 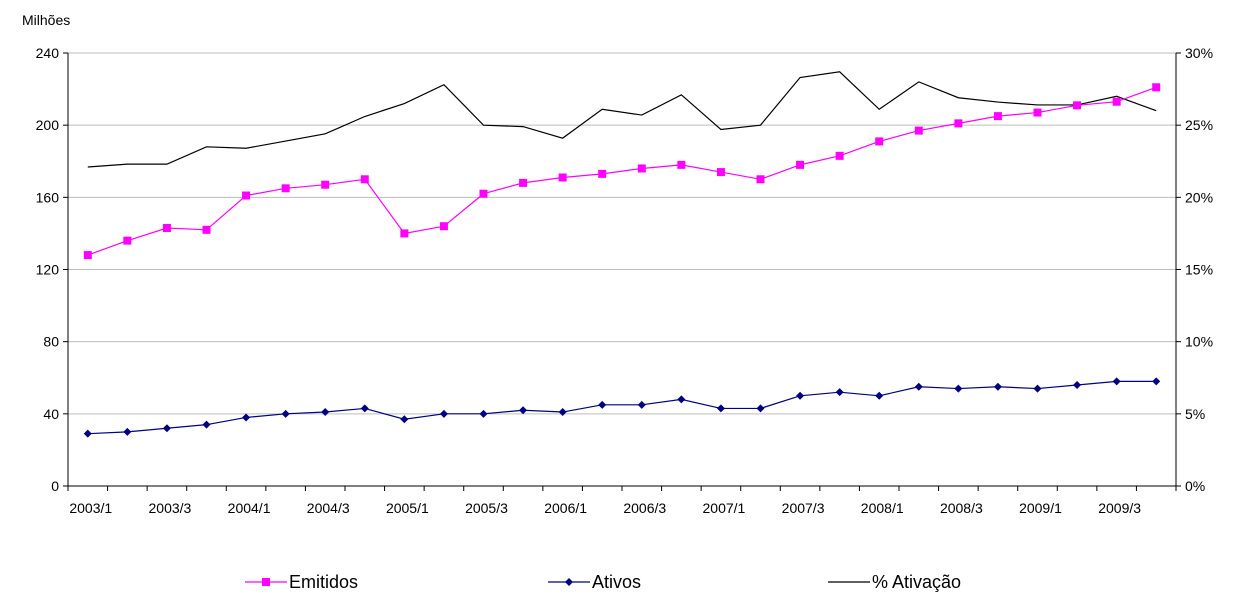 I want to click on x-tick-label: 2005/1, so click(x=407, y=508).